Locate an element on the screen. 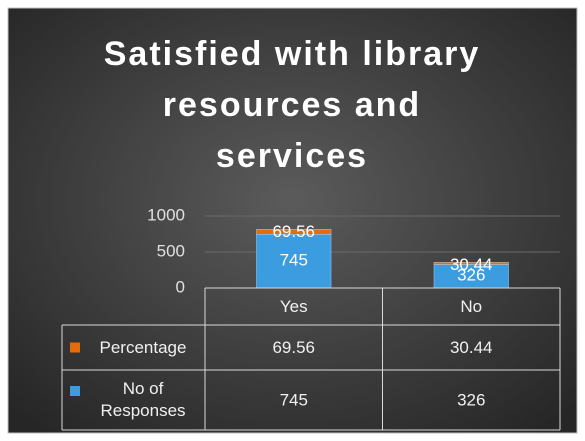  y-tick-label: 500 is located at coordinates (171, 250).